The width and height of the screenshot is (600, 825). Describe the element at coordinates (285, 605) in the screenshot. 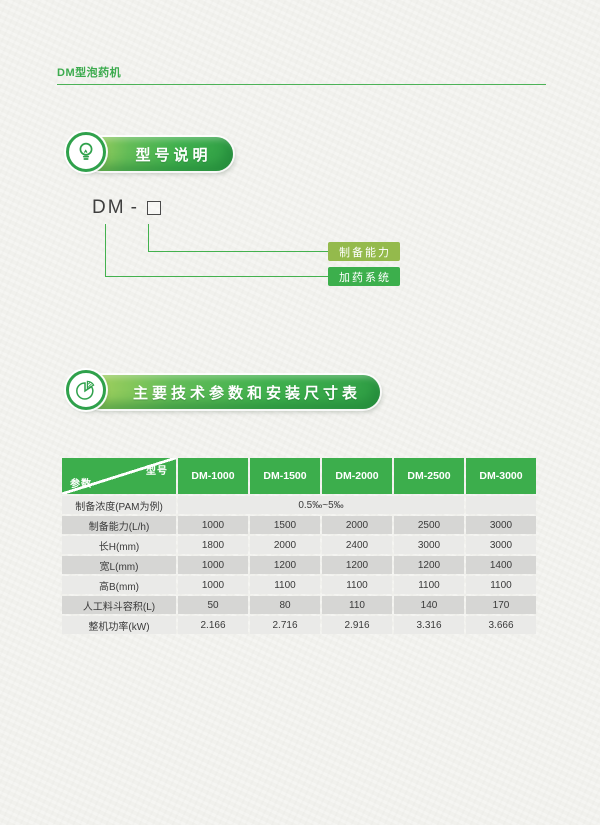

I see `table-cell: 80` at that location.